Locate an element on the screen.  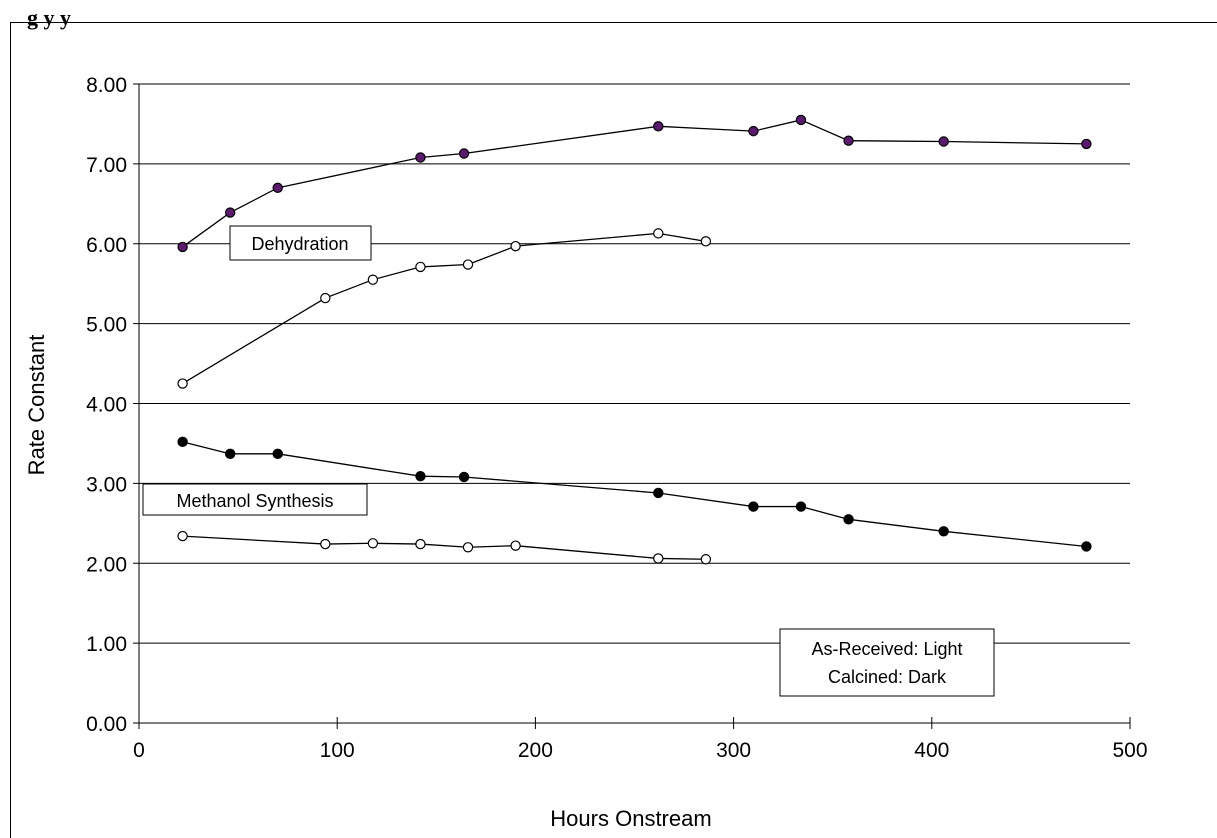
x-tick-label: 300 is located at coordinates (733, 750).